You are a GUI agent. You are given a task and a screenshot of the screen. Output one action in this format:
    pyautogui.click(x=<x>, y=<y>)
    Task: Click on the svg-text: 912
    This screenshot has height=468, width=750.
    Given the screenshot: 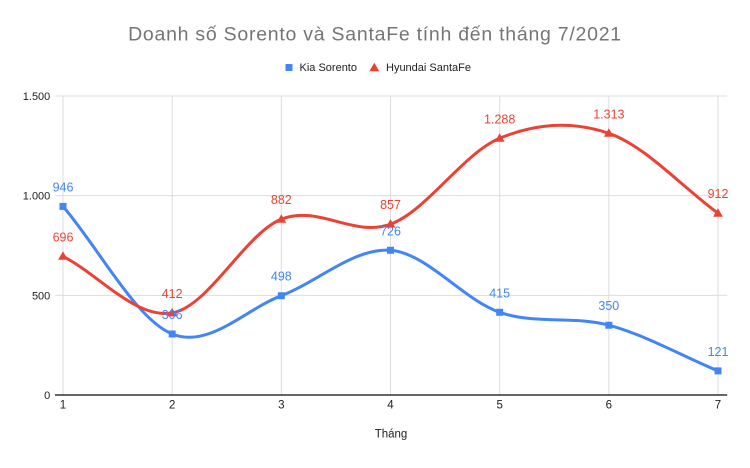 What is the action you would take?
    pyautogui.click(x=718, y=194)
    